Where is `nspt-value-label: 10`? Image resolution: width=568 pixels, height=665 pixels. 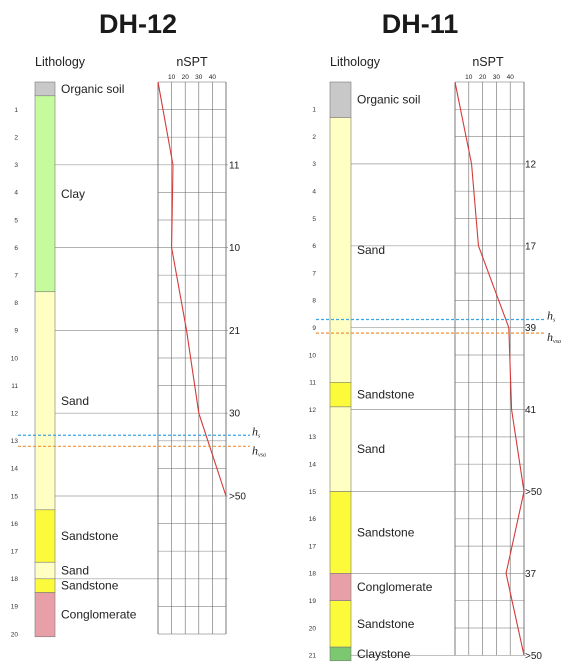
nspt-value-label: 10 is located at coordinates (235, 248).